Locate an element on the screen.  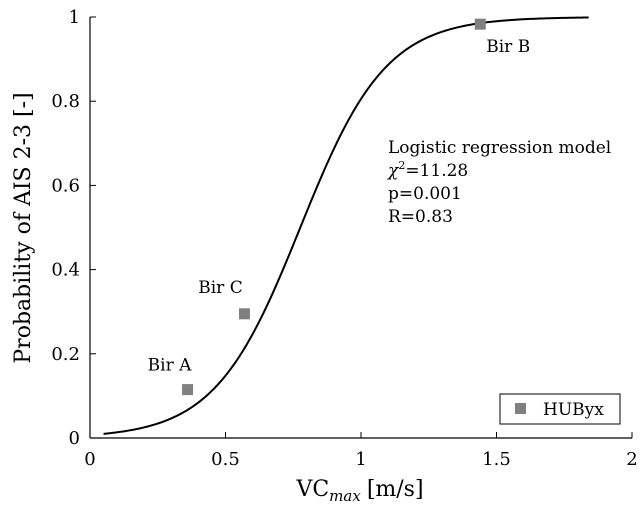
x-axis-label-unit: [m/s] is located at coordinates (395, 489).